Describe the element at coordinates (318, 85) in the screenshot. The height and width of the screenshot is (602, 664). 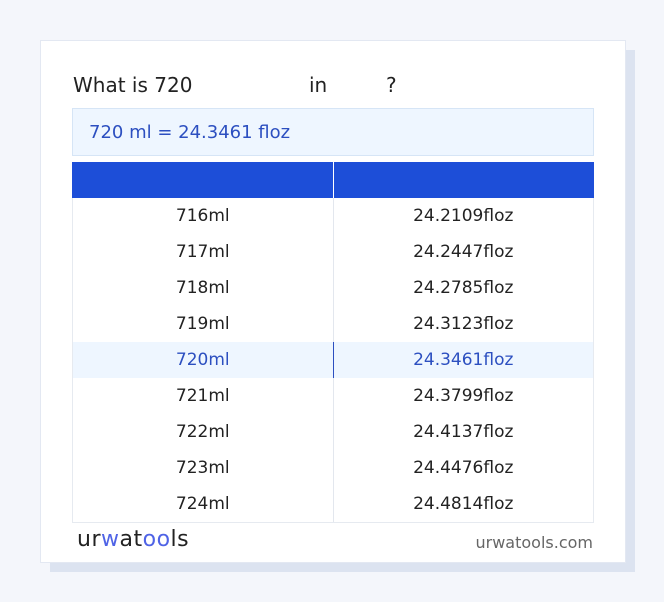
I see `title-middle: in` at that location.